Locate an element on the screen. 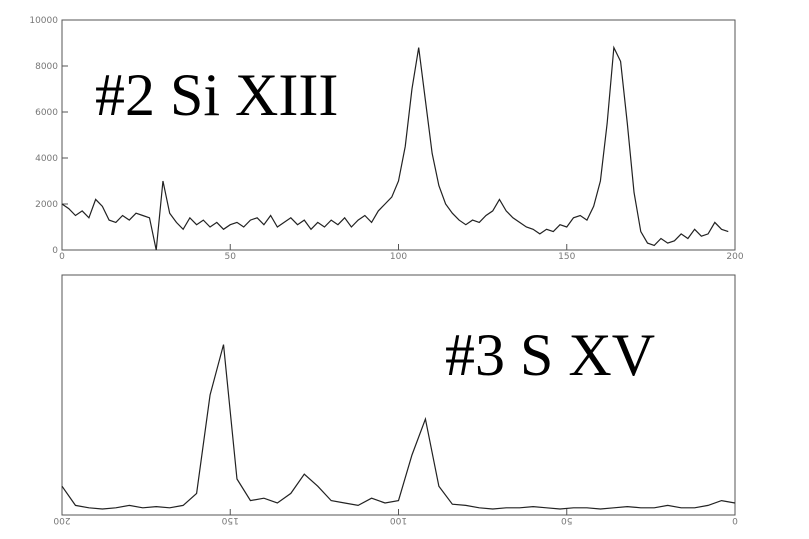 The height and width of the screenshot is (539, 809). y-tick-label: 8000 is located at coordinates (46, 67).